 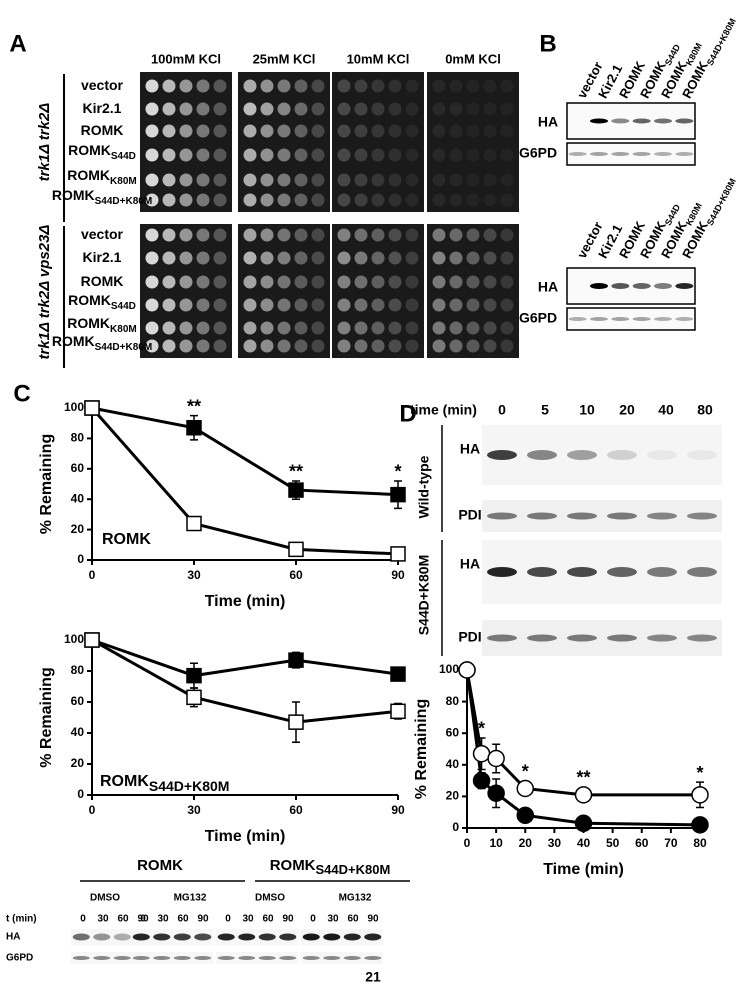 I want to click on x-tick-label: 10, so click(x=496, y=843).